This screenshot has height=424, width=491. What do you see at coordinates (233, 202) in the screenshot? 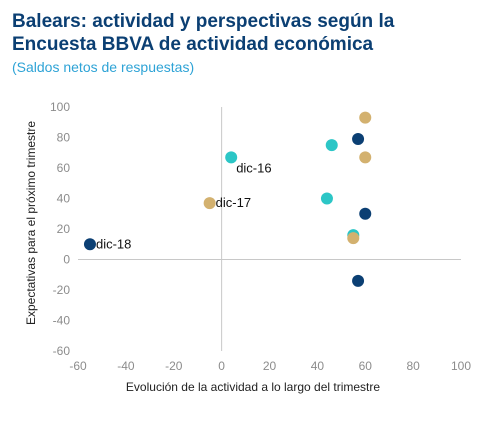
I see `data-point-label: dic-17` at bounding box center [233, 202].